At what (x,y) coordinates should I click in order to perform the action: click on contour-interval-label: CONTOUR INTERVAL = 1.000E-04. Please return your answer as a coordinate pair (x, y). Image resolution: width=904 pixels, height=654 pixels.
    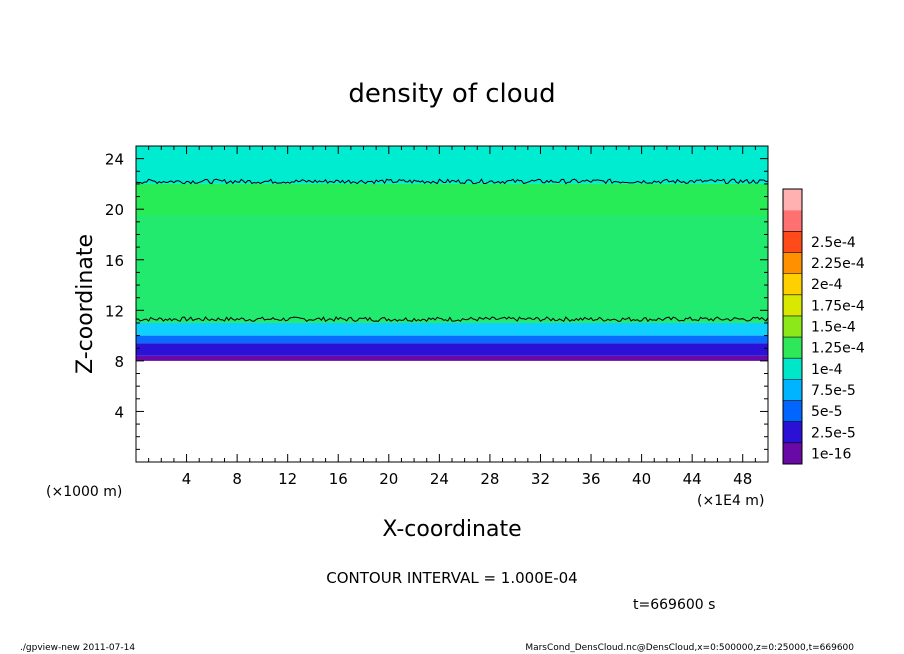
    Looking at the image, I should click on (451, 578).